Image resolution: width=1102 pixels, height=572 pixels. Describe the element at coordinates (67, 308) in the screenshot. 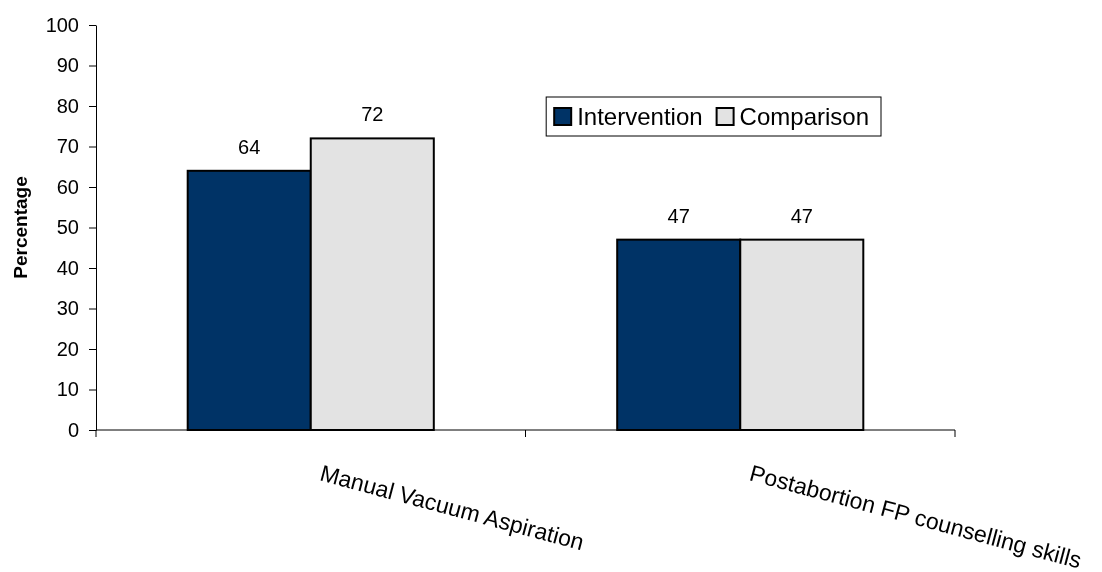

I see `y-tick-label: 30` at that location.